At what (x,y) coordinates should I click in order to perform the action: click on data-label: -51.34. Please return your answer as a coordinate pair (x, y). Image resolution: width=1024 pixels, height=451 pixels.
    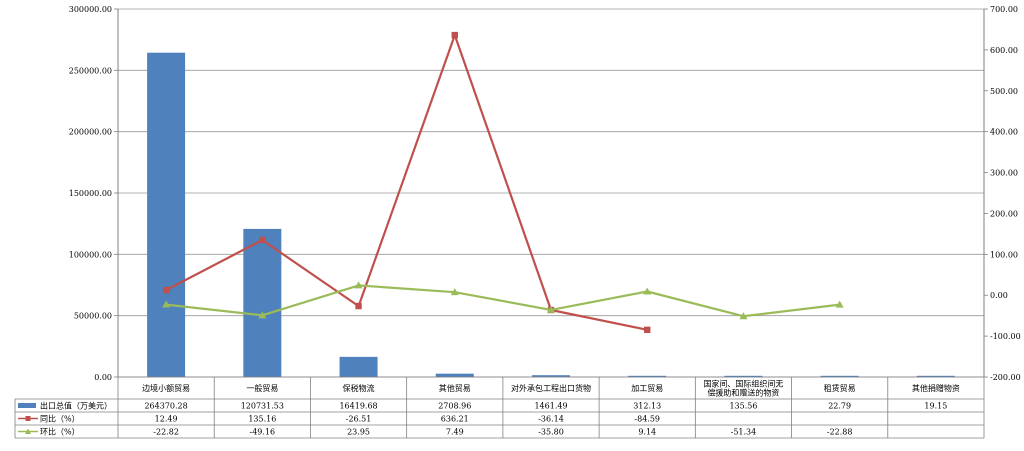
    Looking at the image, I should click on (744, 432).